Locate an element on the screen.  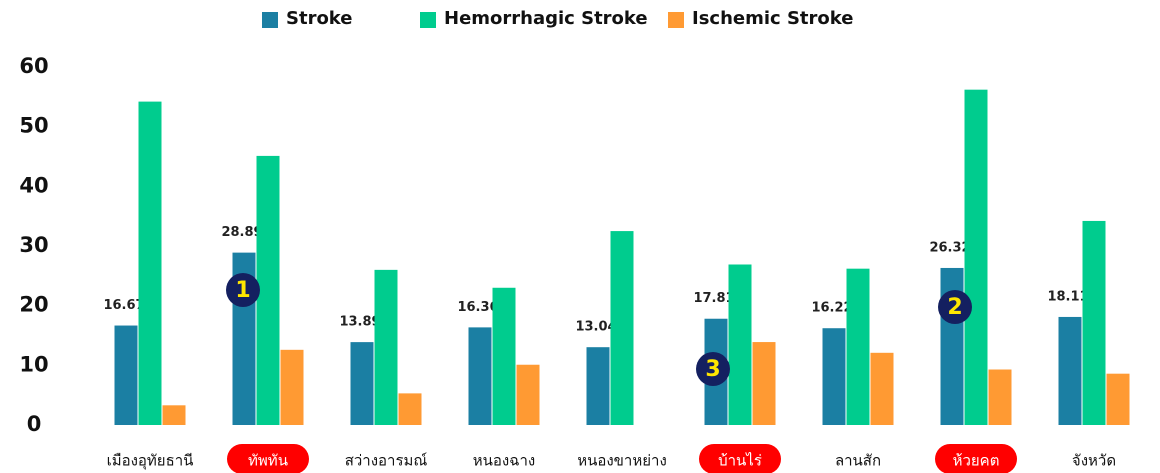
annotation-text: 3 is located at coordinates (712, 369).